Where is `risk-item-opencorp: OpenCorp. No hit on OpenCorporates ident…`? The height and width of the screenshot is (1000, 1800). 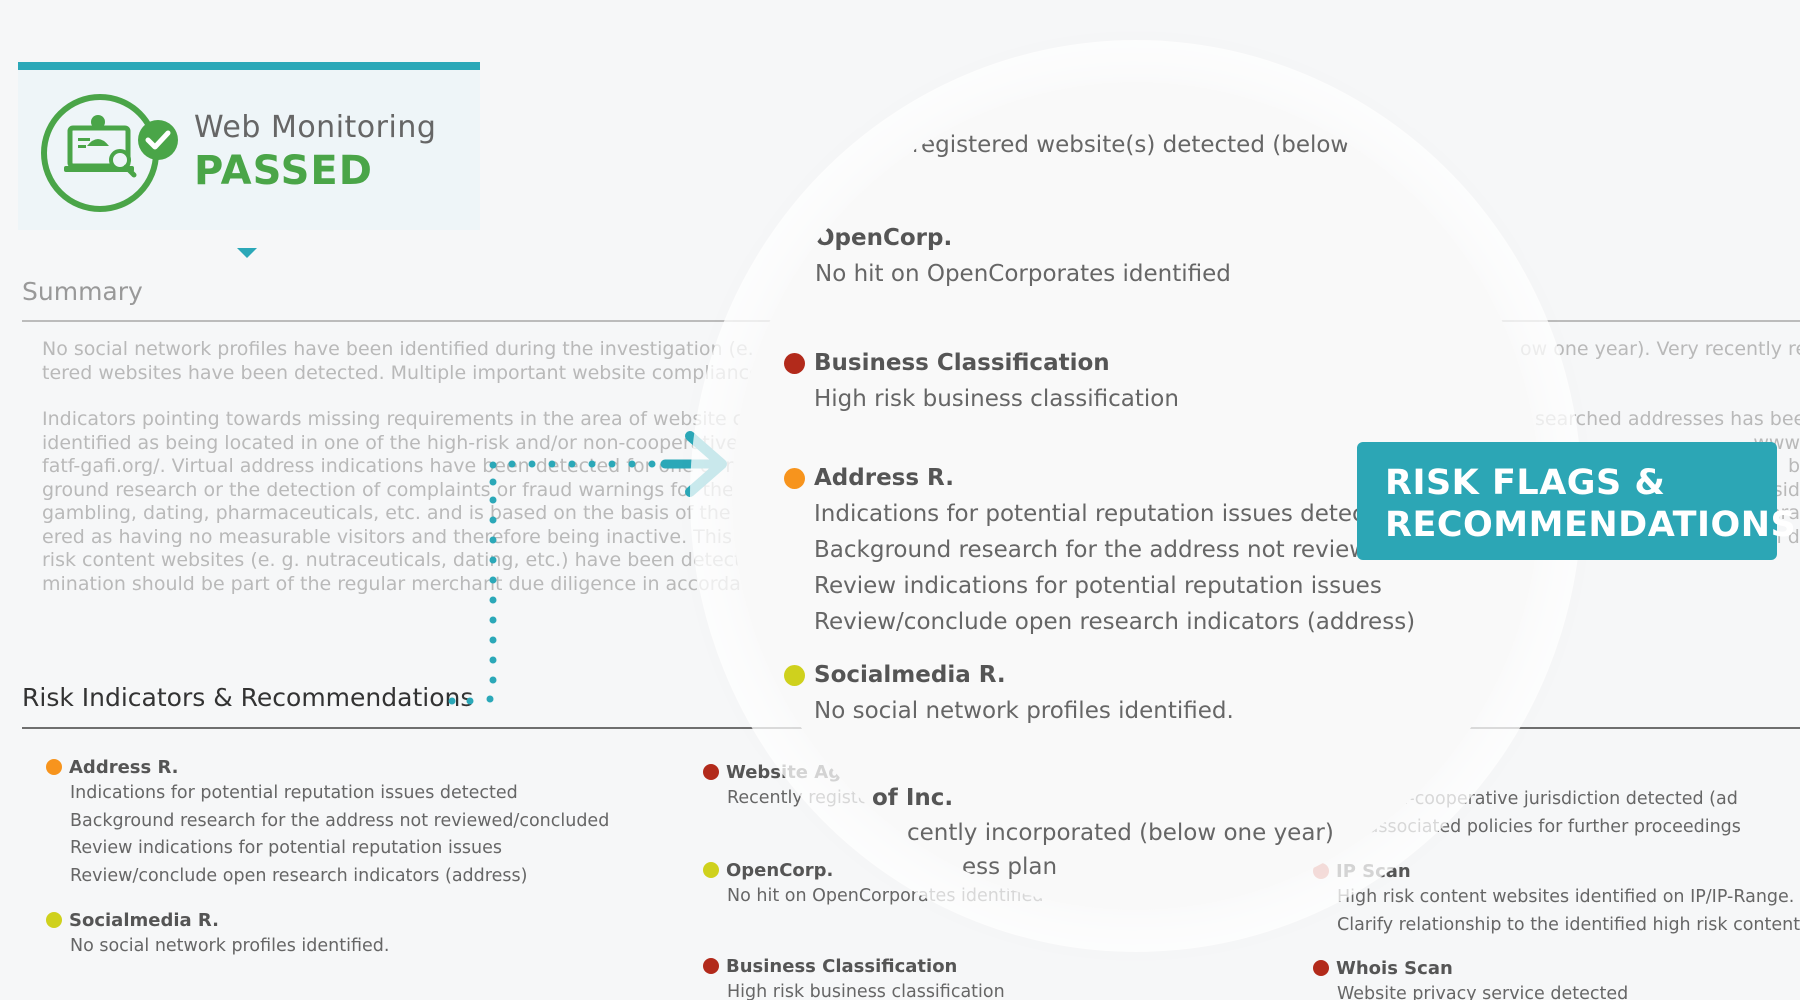
risk-item-opencorp: OpenCorp. No hit on OpenCorporates ident… is located at coordinates (873, 884).